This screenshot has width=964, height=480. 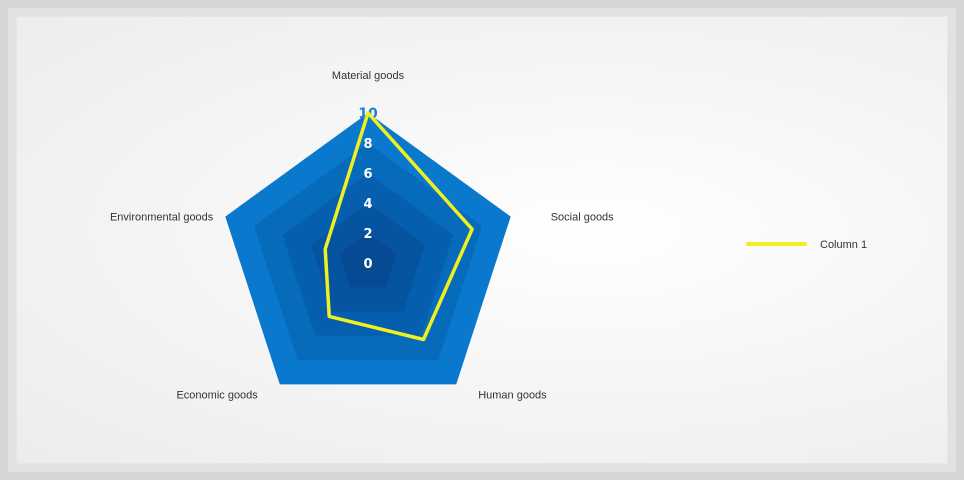 I want to click on legend-label-column-1: Column 1, so click(x=843, y=245).